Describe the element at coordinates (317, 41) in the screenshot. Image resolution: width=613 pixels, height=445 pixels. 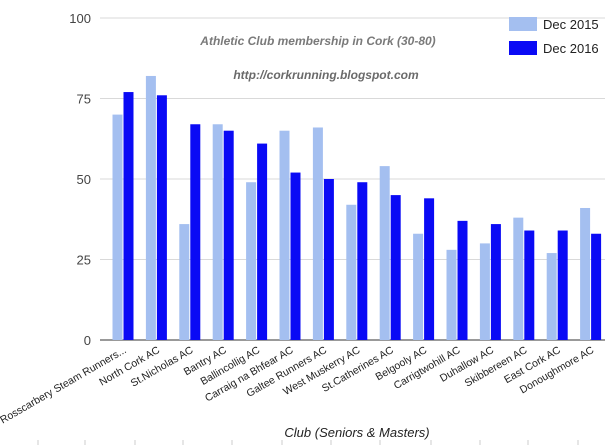
I see `chart-title: Athletic Club membership in Cork (30-80)` at that location.